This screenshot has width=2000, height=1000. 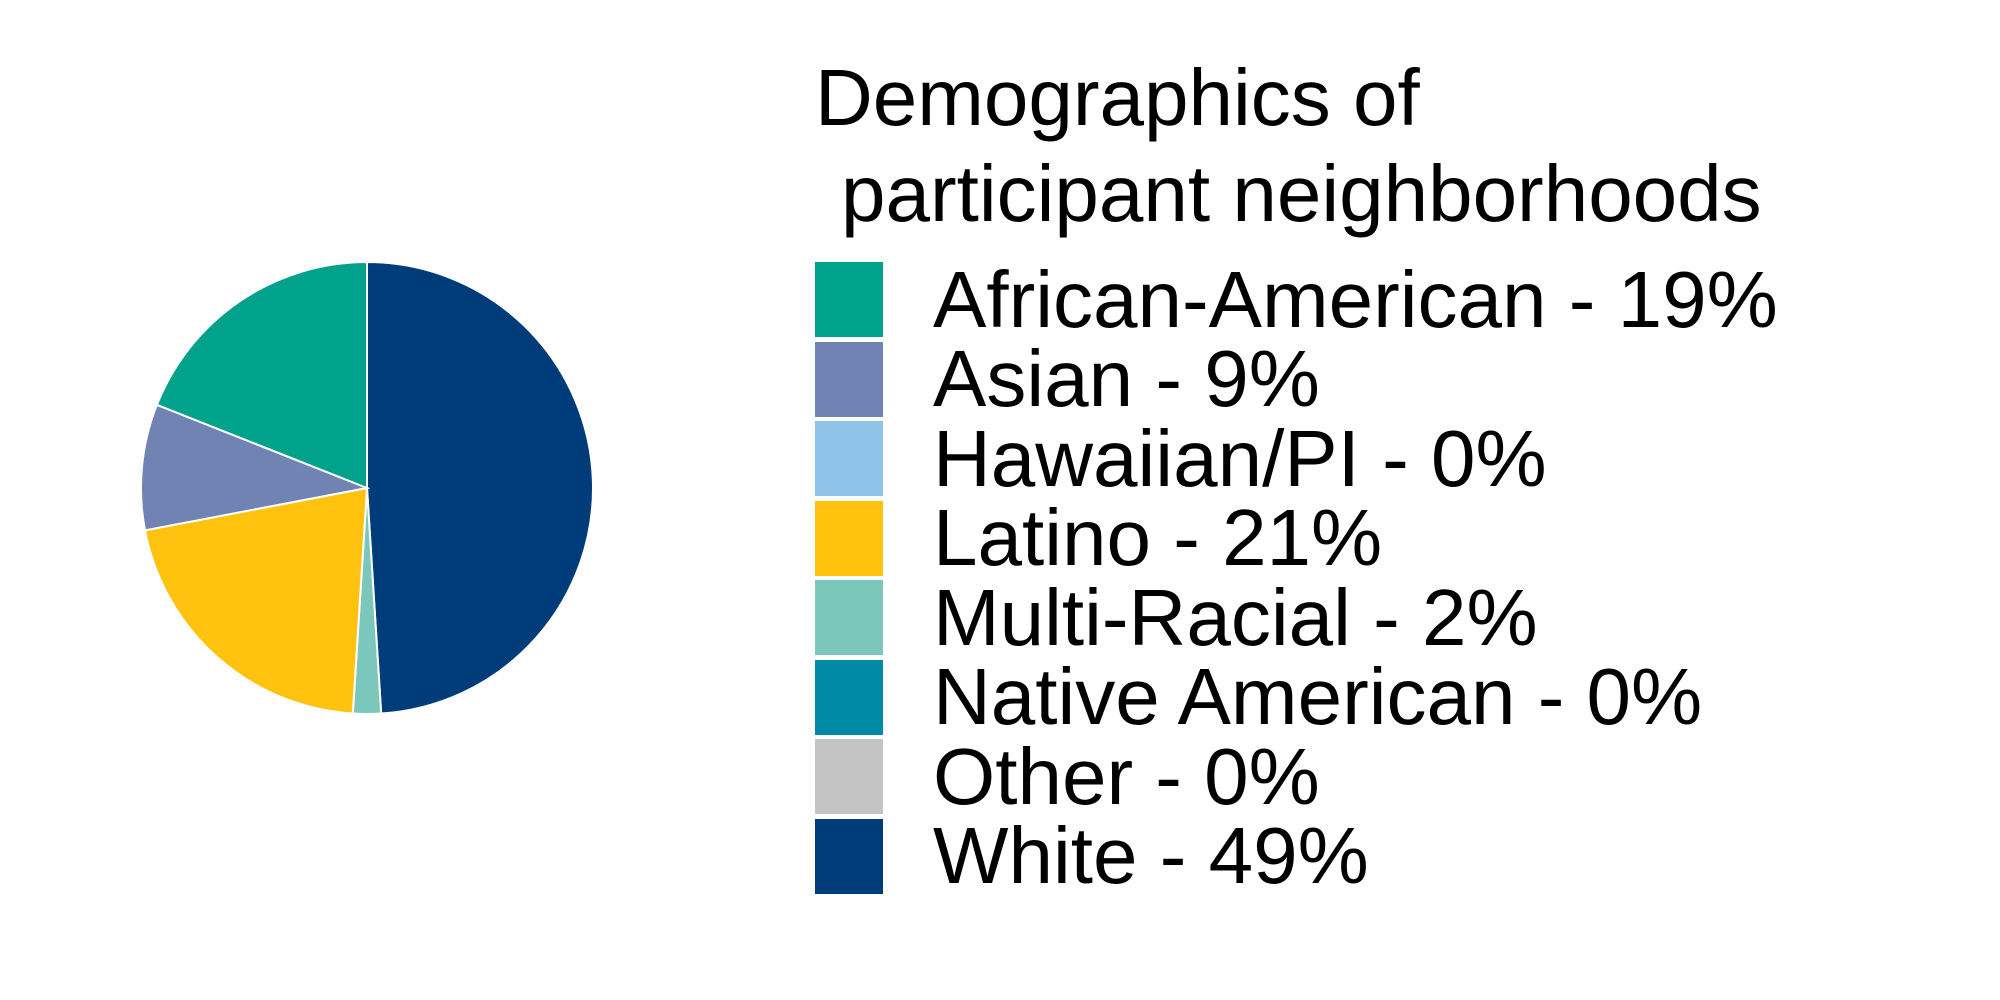 What do you see at coordinates (1400, 379) in the screenshot?
I see `legend-item-asian: Asian - 9%` at bounding box center [1400, 379].